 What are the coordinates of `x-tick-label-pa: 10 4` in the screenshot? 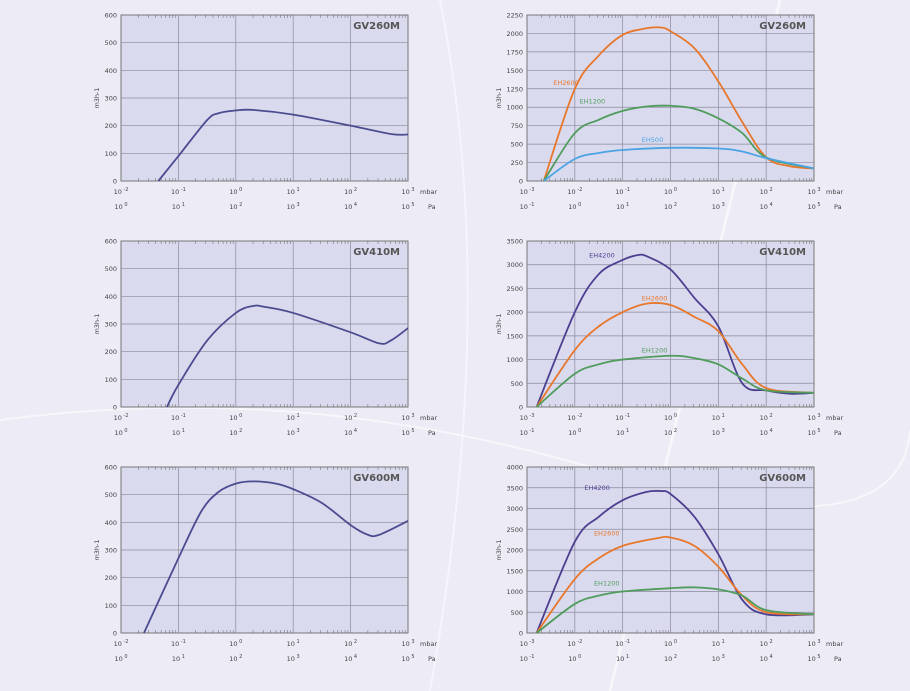 It's located at (350, 432).